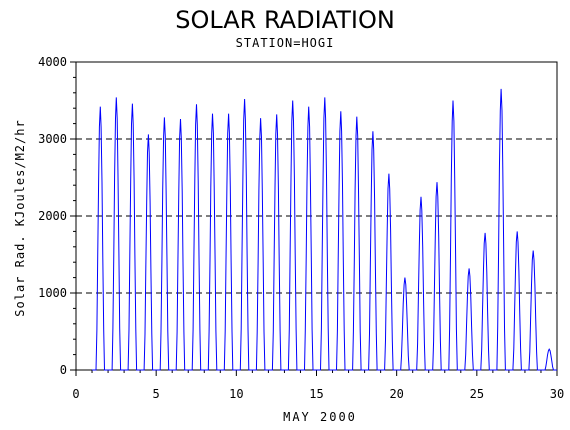  I want to click on chart-title: SOLAR RADIATION, so click(285, 20).